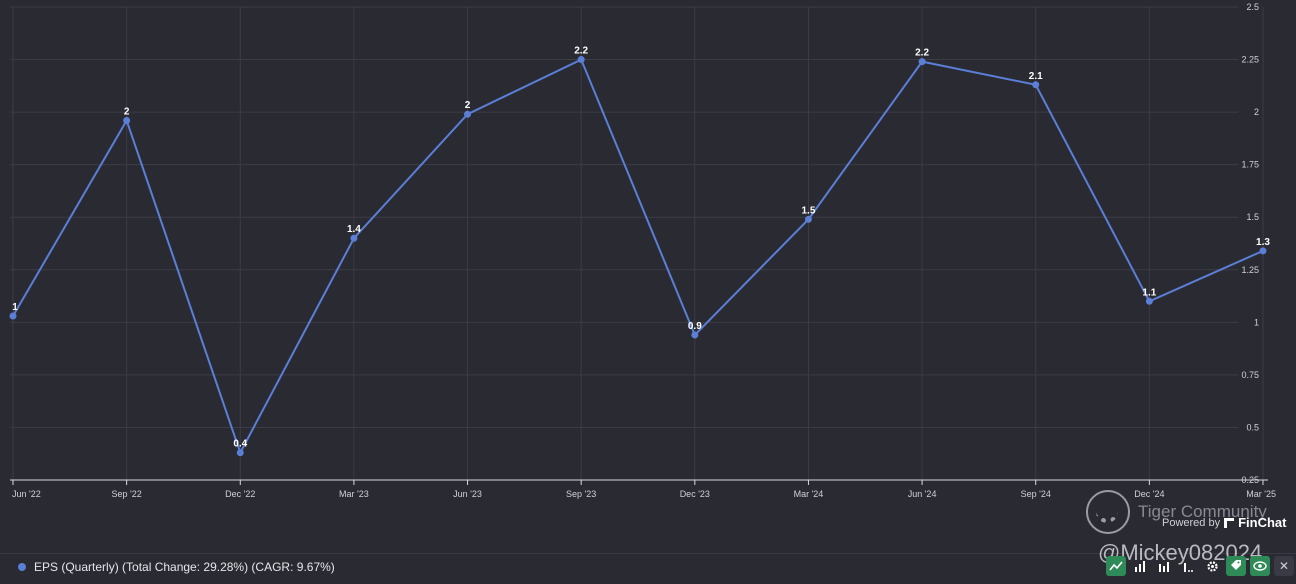  Describe the element at coordinates (1262, 522) in the screenshot. I see `brand-name: FinChat` at that location.